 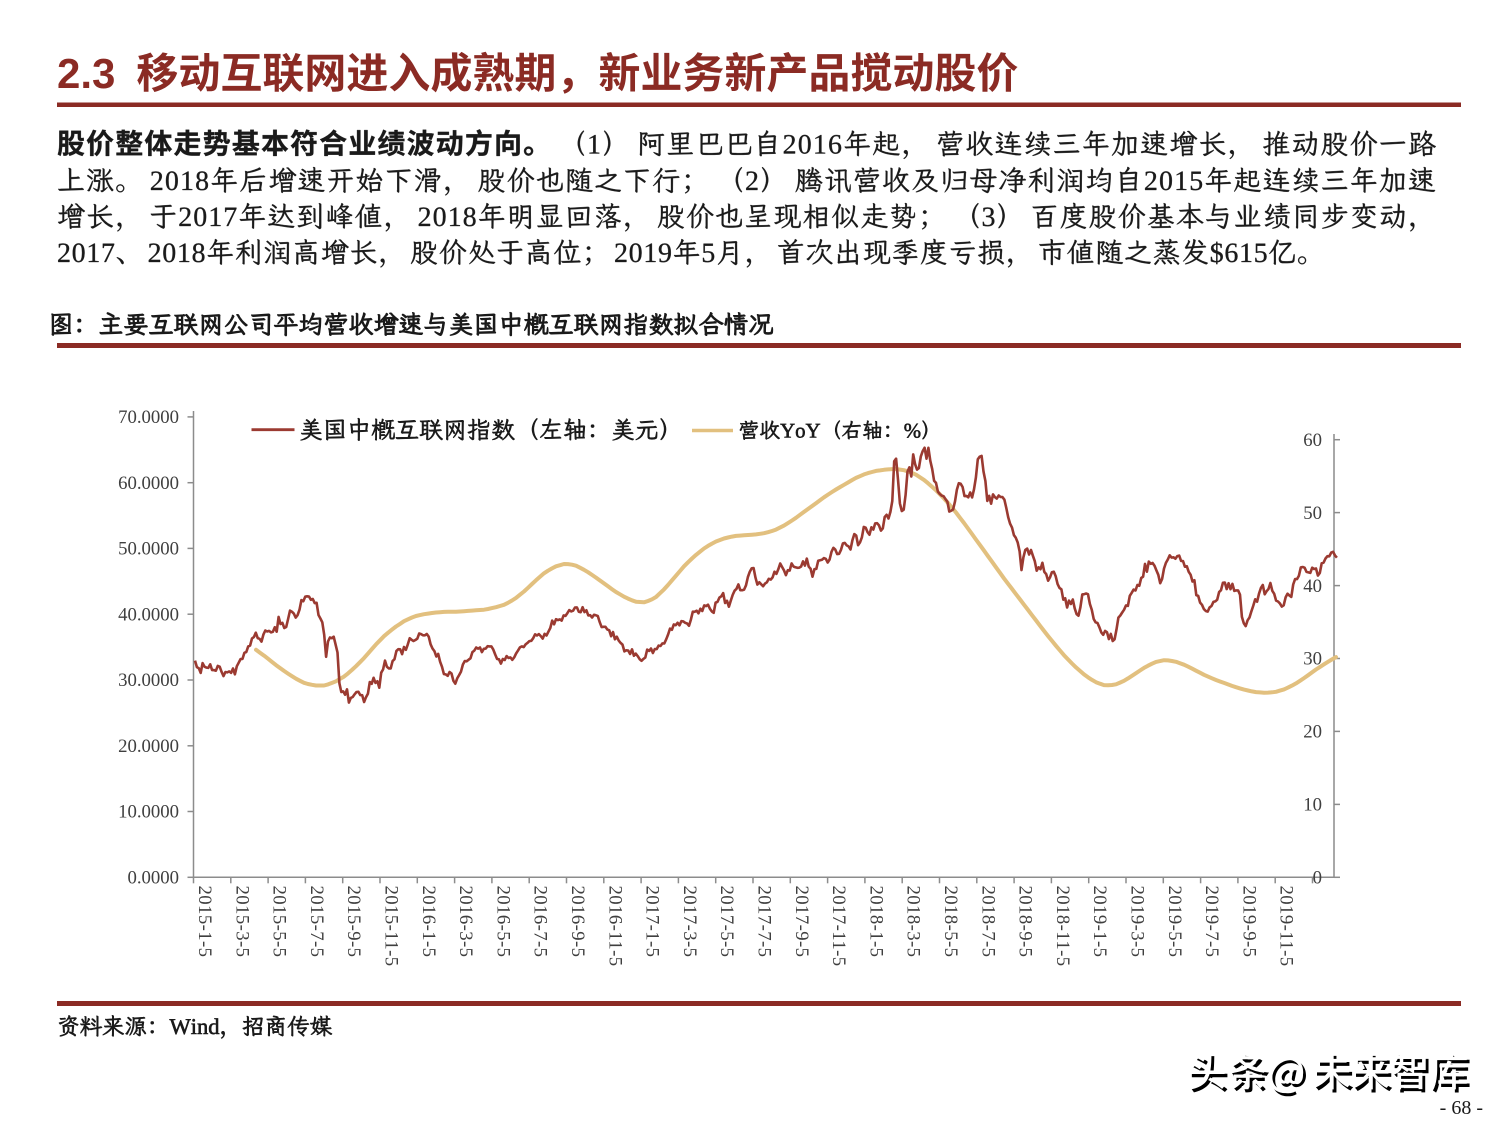 I want to click on svg-text: 2018-9-5, so click(x=1025, y=922).